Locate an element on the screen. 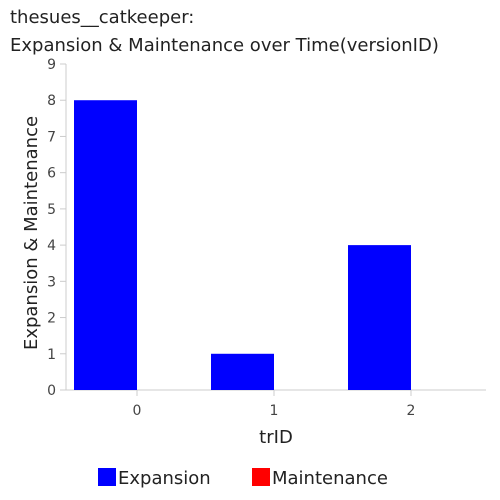  legend-label-expansion: Expansion is located at coordinates (164, 478).